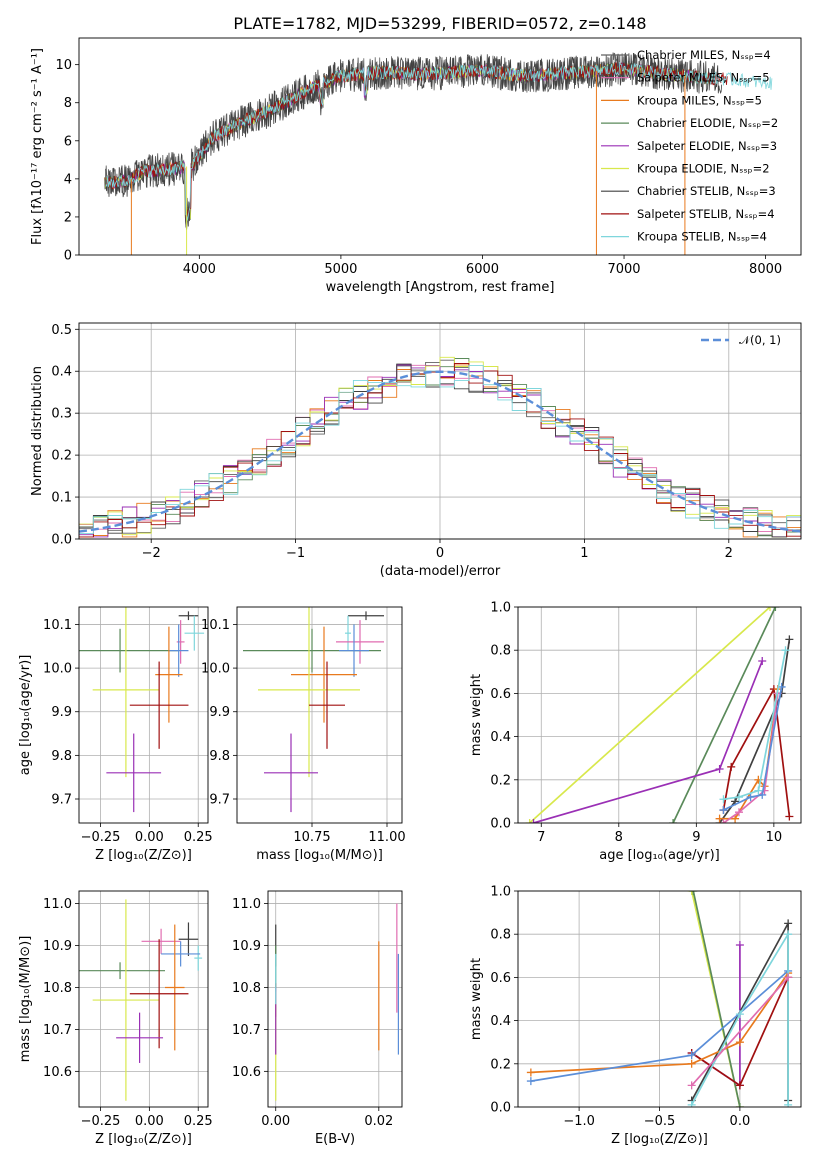  Describe the element at coordinates (61, 498) in the screenshot. I see `y-tick-label: 0.1` at that location.